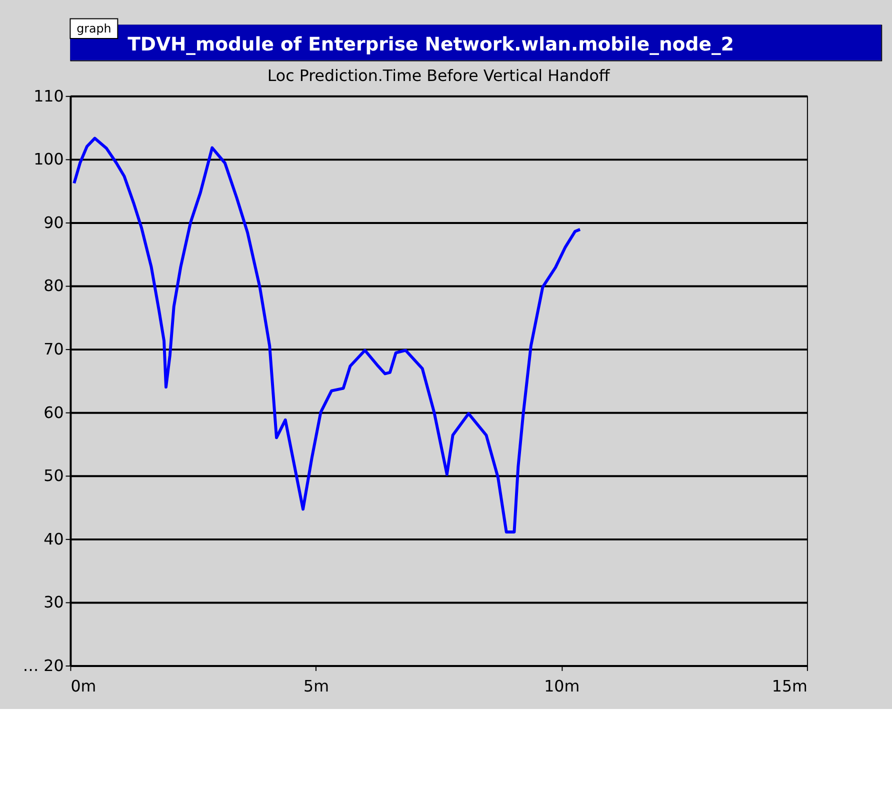  What do you see at coordinates (83, 686) in the screenshot?
I see `x-tick-label: 0m` at bounding box center [83, 686].